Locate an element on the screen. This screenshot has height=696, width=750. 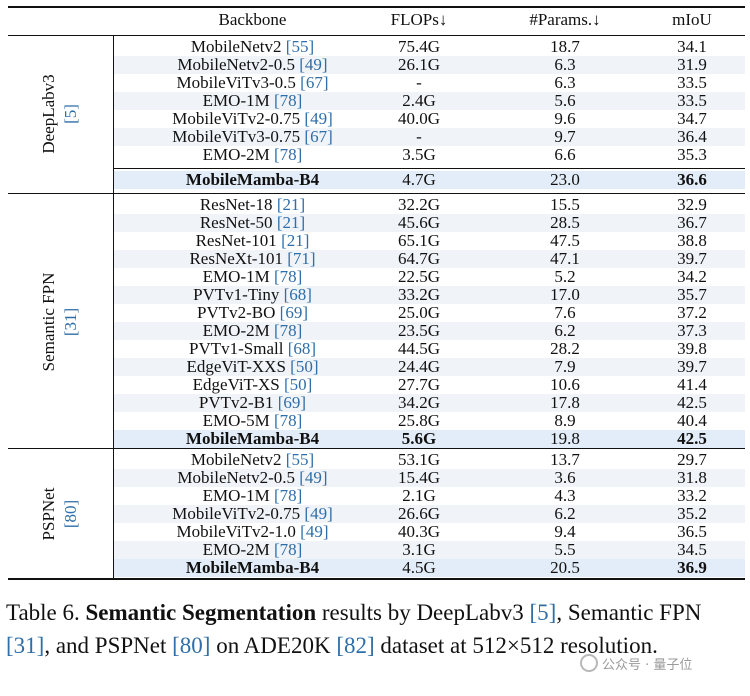
table-row: MobileViTv2-0.75 [49] 40.0G 9.6 34.7 is located at coordinates (429, 119).